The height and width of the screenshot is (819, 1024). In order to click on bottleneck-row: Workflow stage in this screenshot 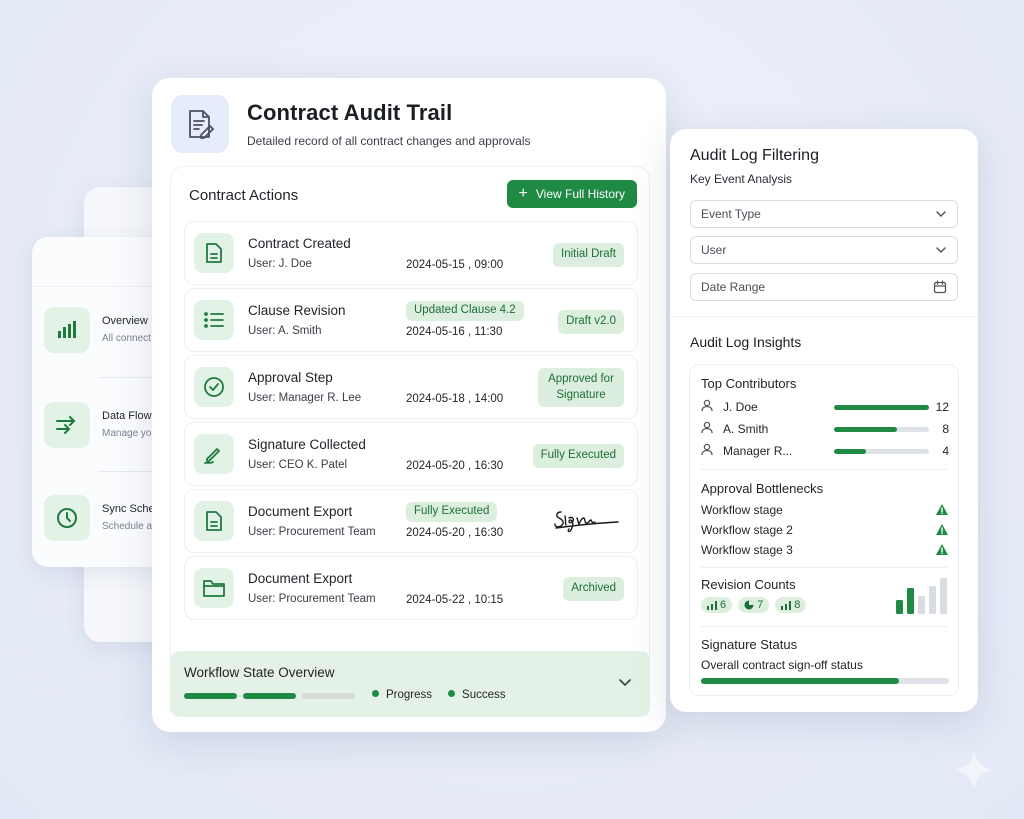, I will do `click(825, 510)`.